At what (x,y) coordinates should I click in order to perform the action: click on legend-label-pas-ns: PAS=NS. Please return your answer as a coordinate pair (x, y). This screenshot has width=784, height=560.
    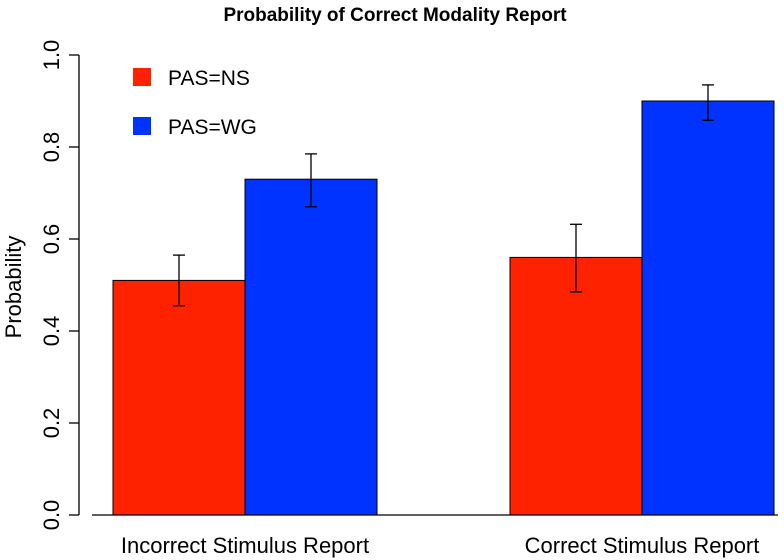
    Looking at the image, I should click on (209, 78).